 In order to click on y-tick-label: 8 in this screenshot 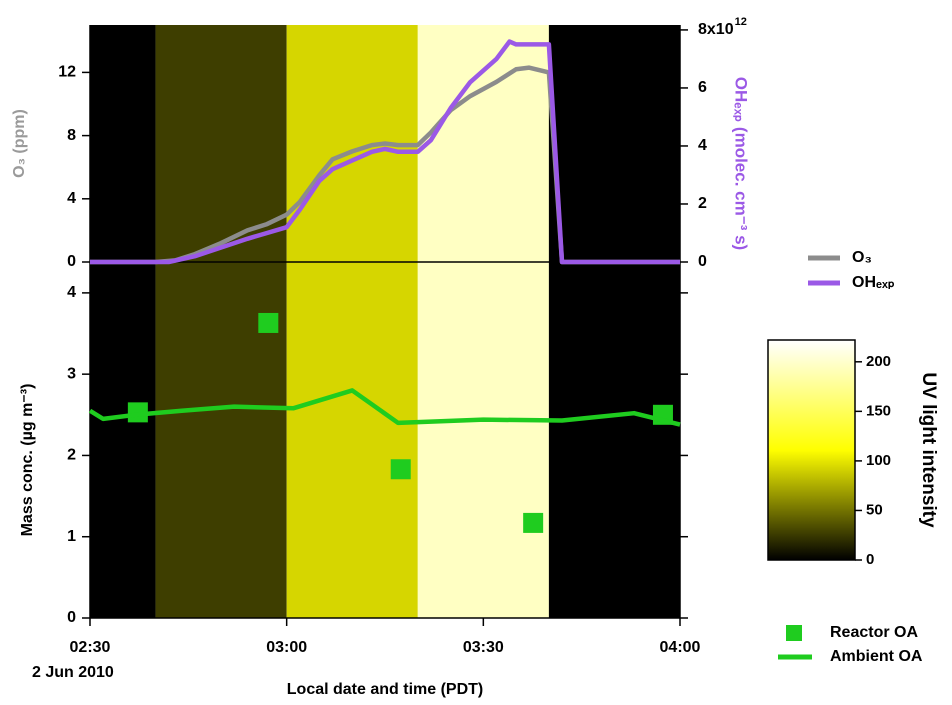, I will do `click(71, 135)`.